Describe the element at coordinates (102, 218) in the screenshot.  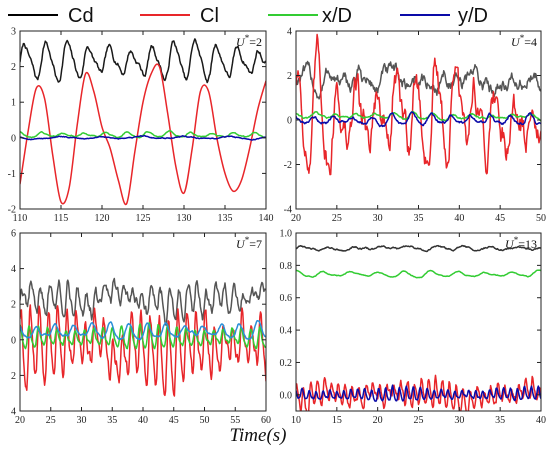
I see `x-tick-label: 120` at that location.